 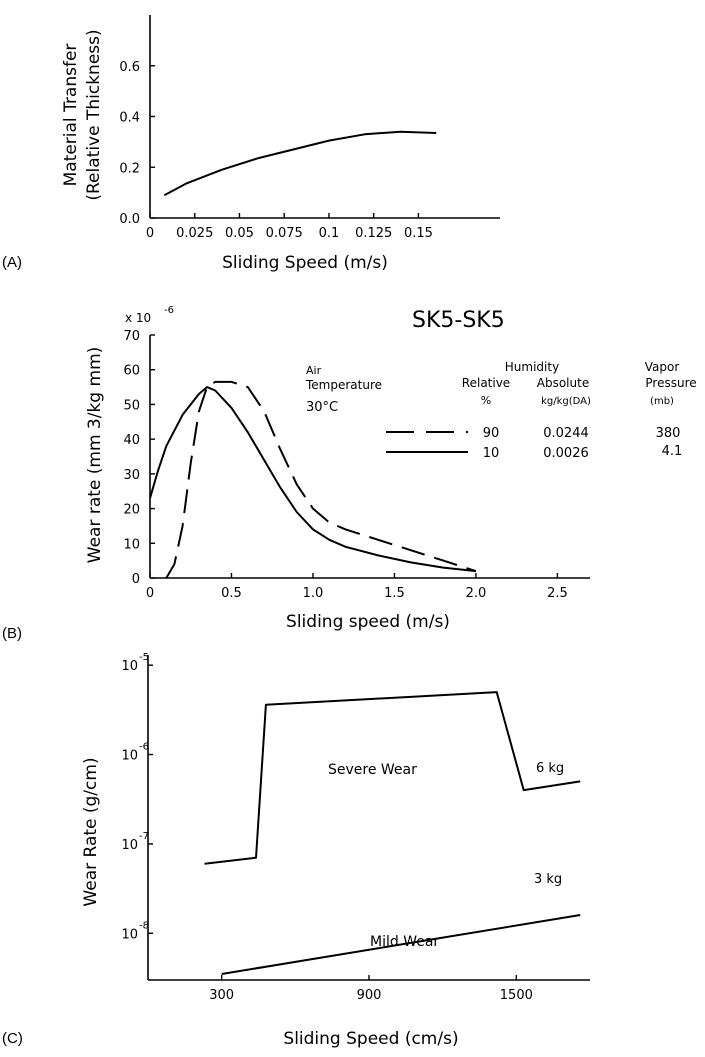 What do you see at coordinates (458, 320) in the screenshot?
I see `panel-b-title: SK5-SK5` at bounding box center [458, 320].